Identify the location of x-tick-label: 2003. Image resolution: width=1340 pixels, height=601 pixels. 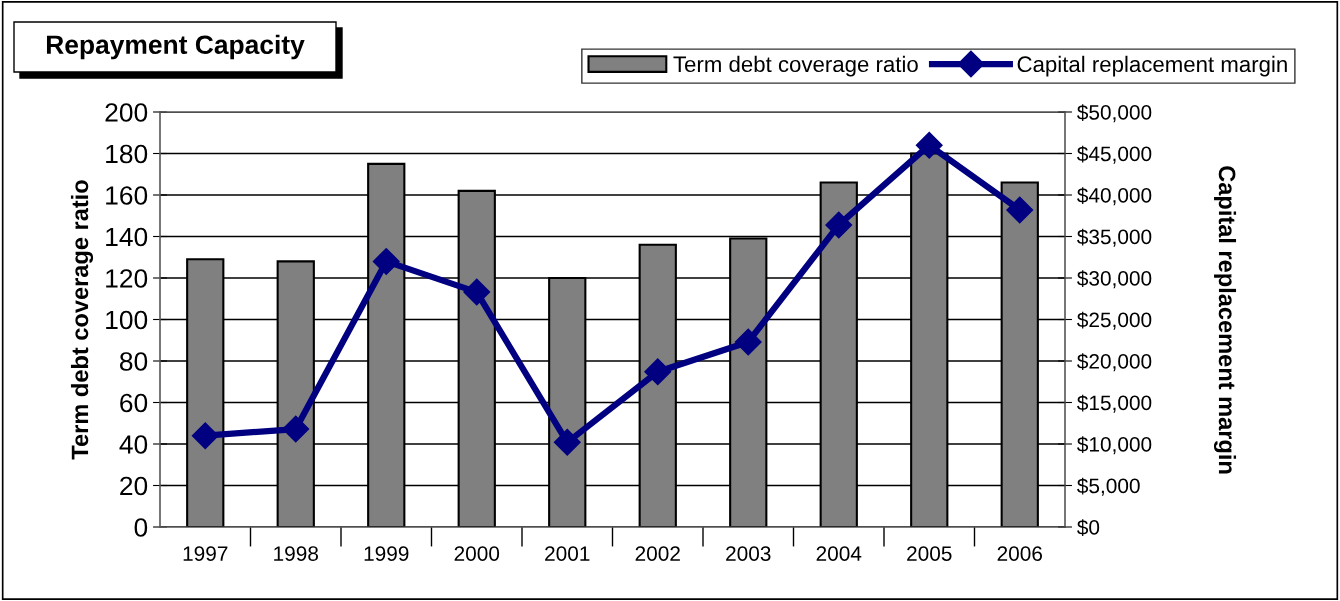
(748, 553).